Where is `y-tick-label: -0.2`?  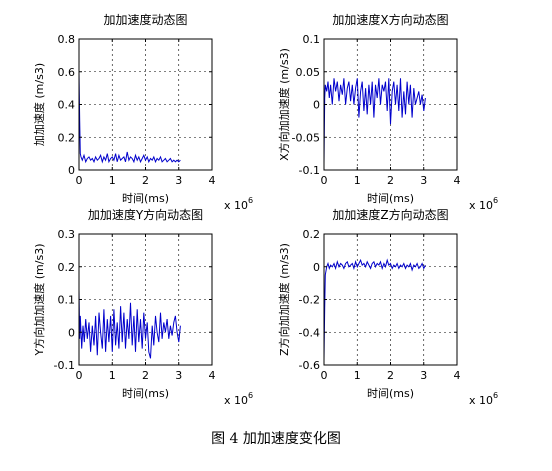
y-tick-label: -0.2 is located at coordinates (309, 300).